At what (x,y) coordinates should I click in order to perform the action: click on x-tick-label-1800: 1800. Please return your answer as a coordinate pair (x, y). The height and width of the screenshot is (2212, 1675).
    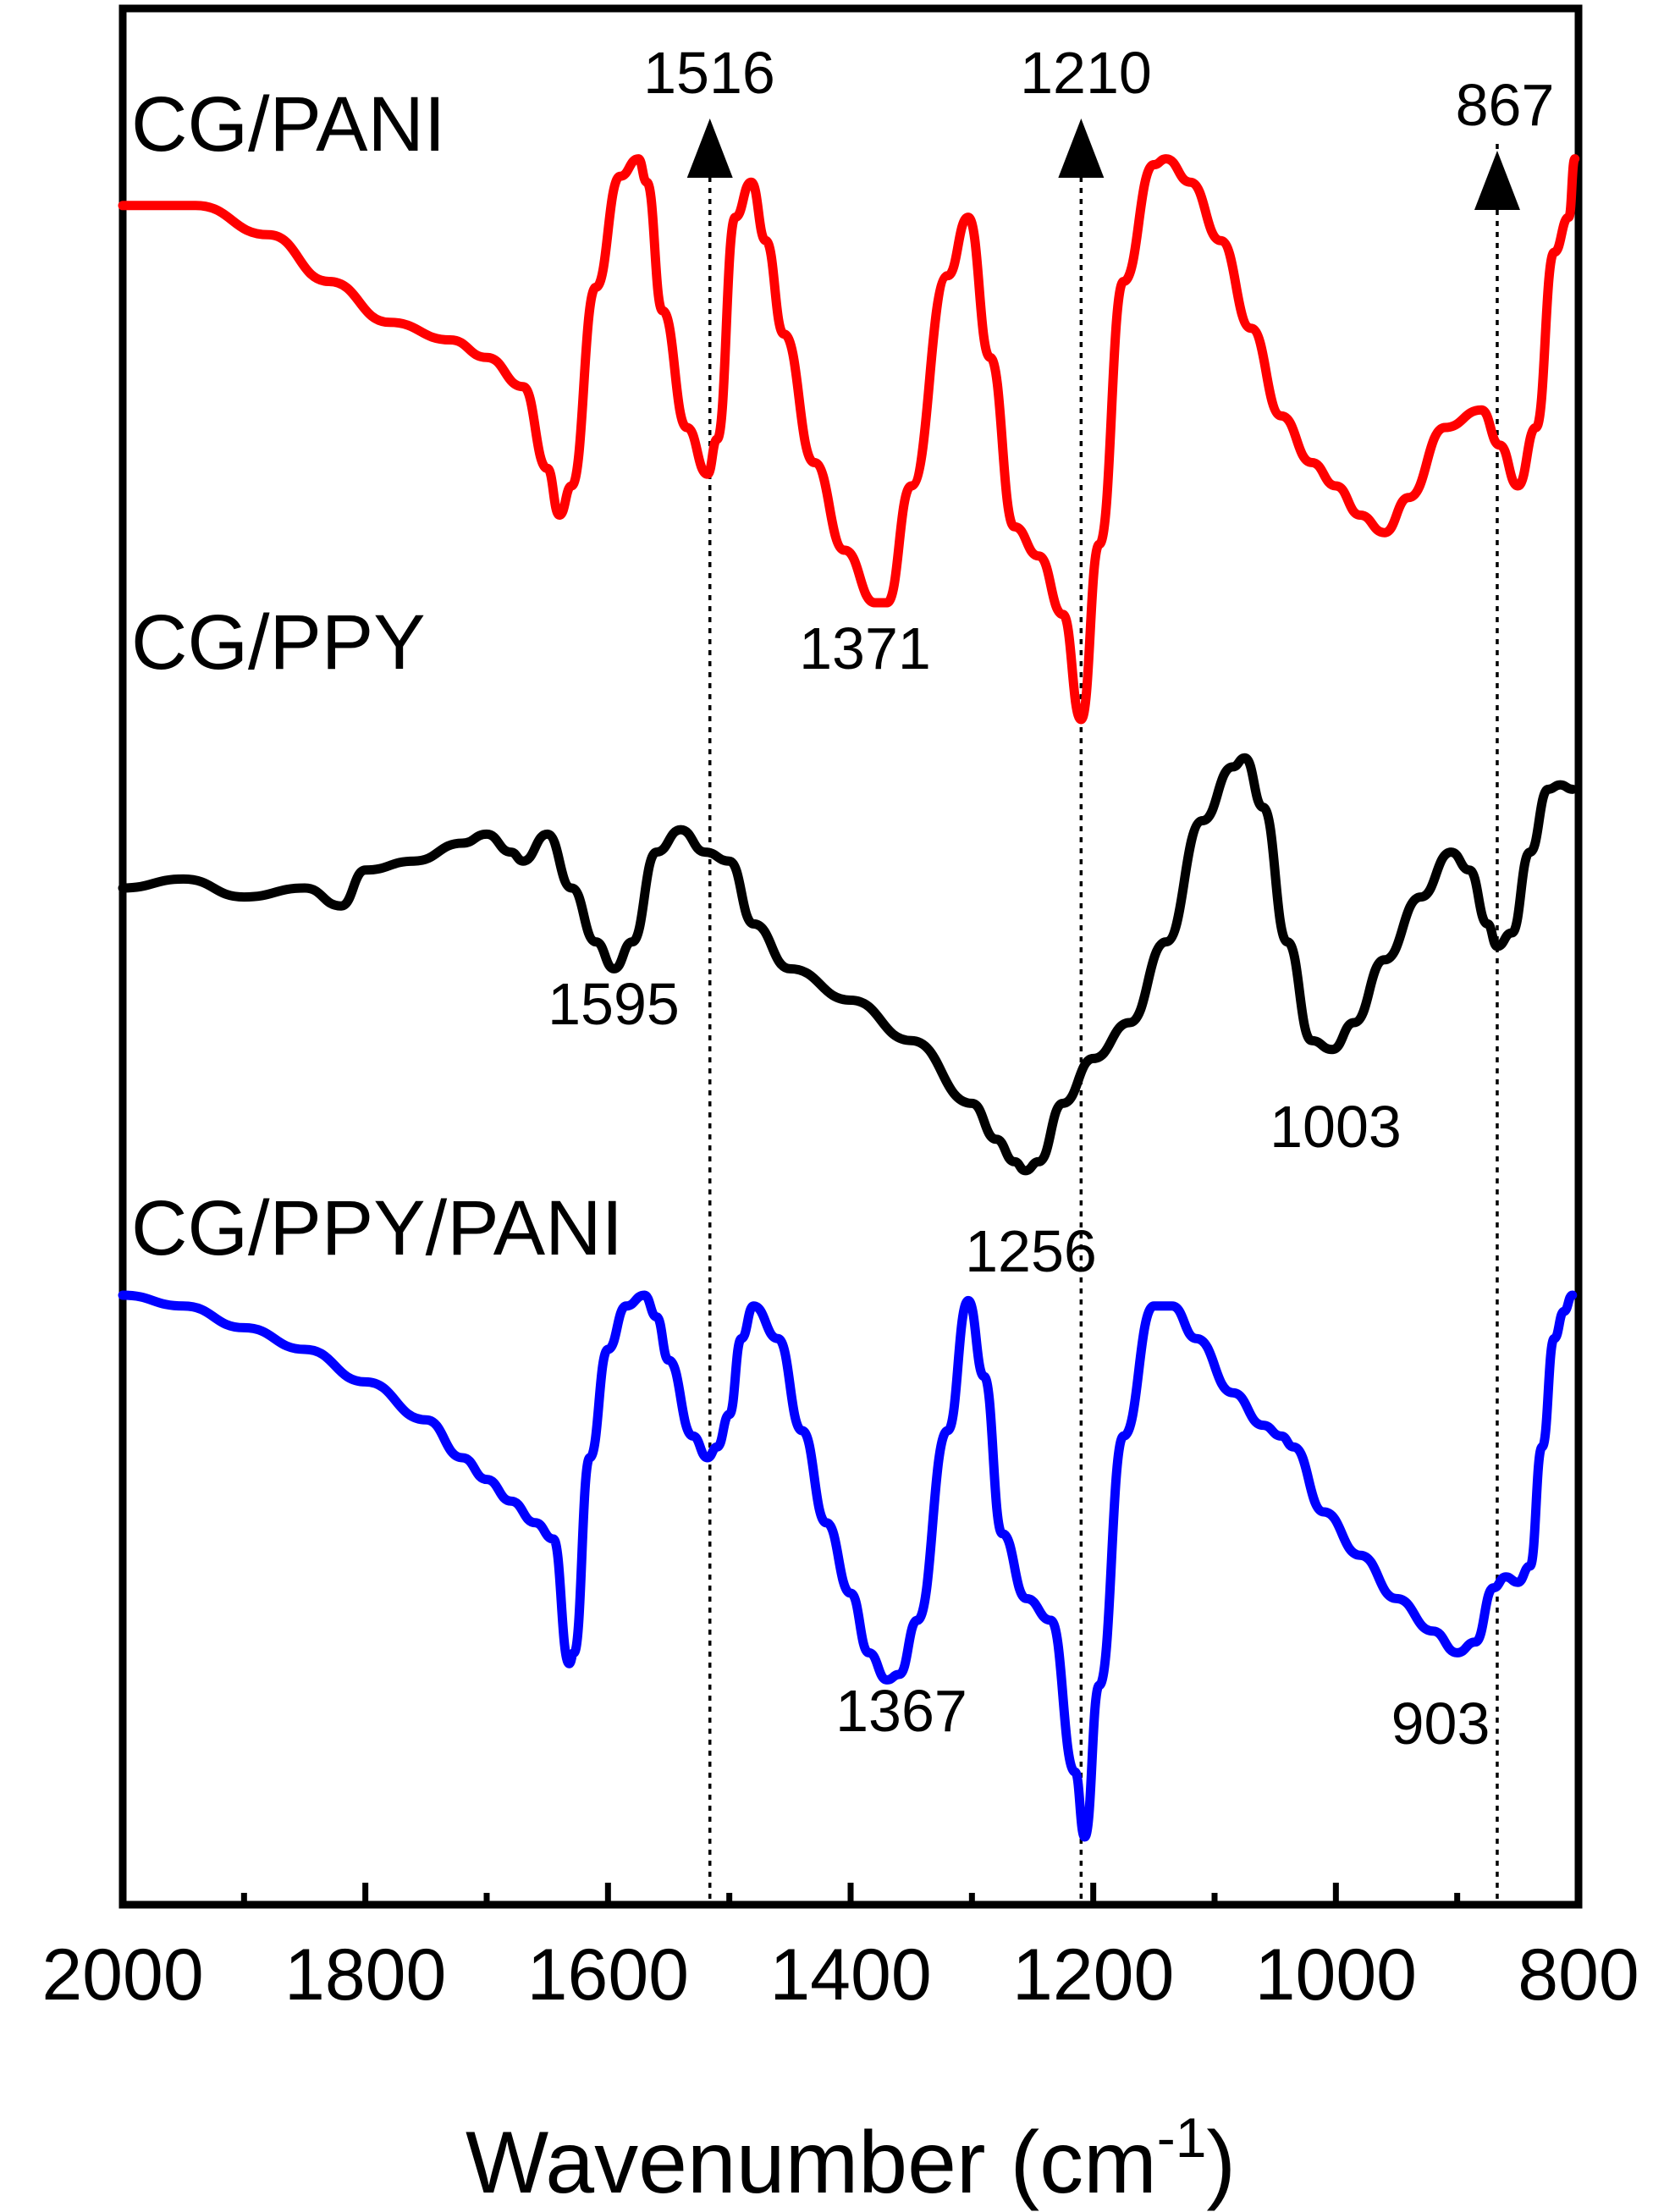
    Looking at the image, I should click on (365, 1975).